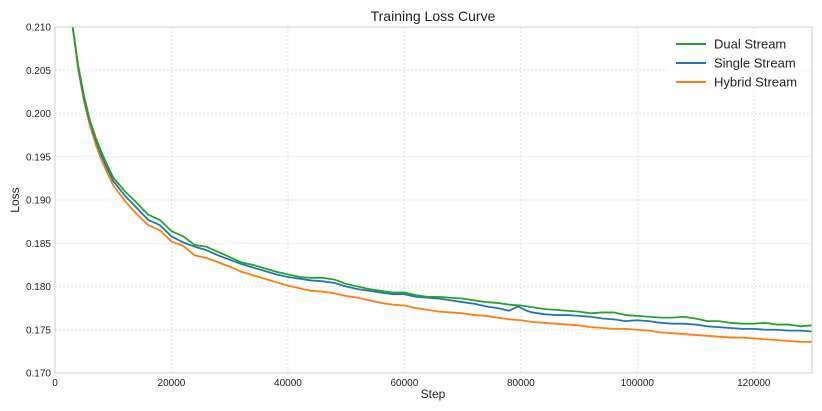 The height and width of the screenshot is (411, 822). I want to click on x-tick-label: 80000, so click(521, 383).